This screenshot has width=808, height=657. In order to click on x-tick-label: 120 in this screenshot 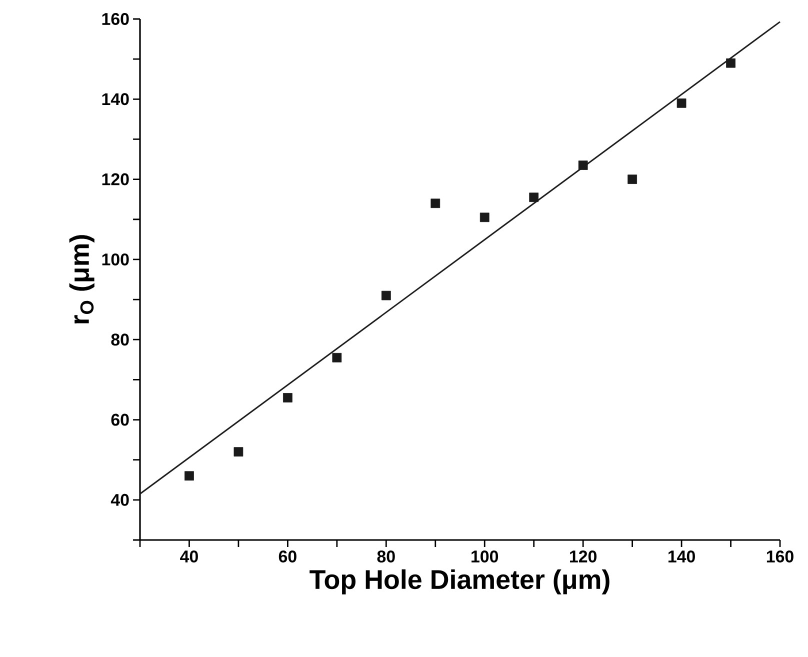, I will do `click(583, 556)`.